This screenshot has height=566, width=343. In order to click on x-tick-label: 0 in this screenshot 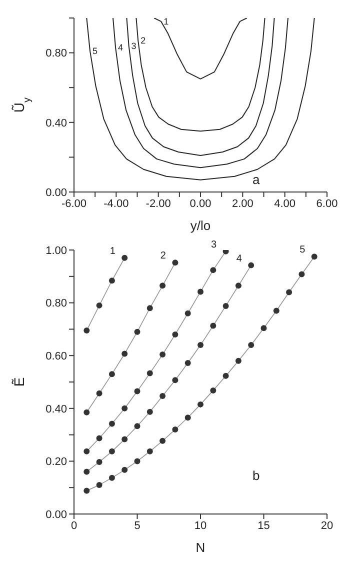, I will do `click(74, 526)`.